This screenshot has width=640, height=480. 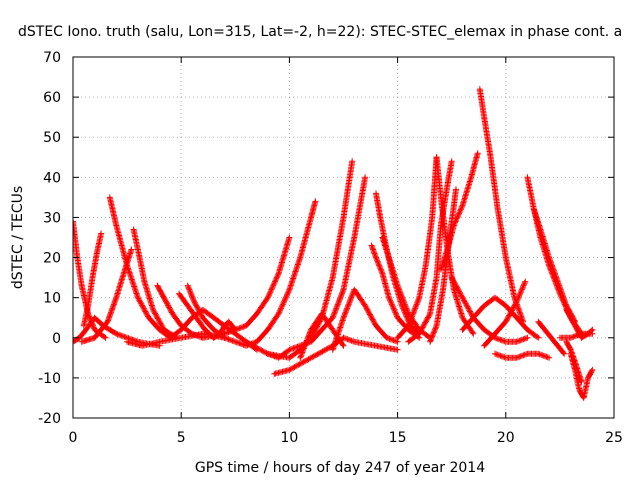 I want to click on y-tick-label: 50, so click(x=52, y=138).